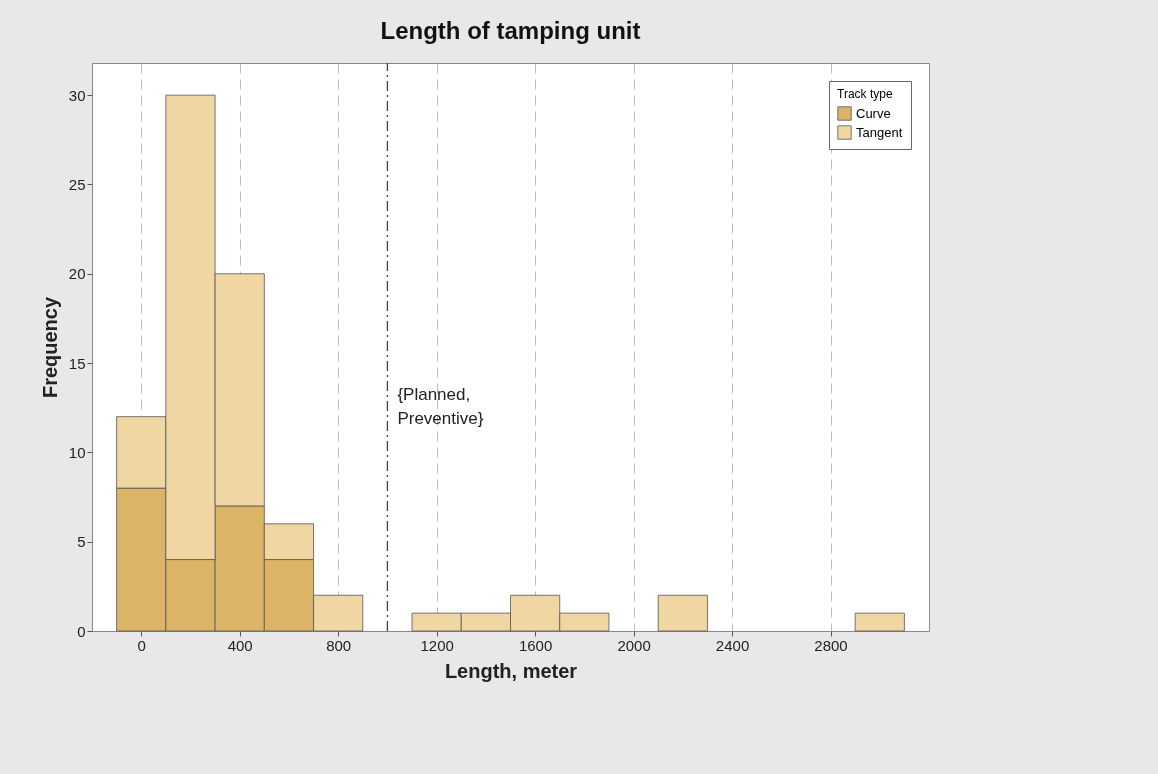 This screenshot has height=774, width=1158. Describe the element at coordinates (510, 31) in the screenshot. I see `chart-title: Length of tamping unit` at that location.